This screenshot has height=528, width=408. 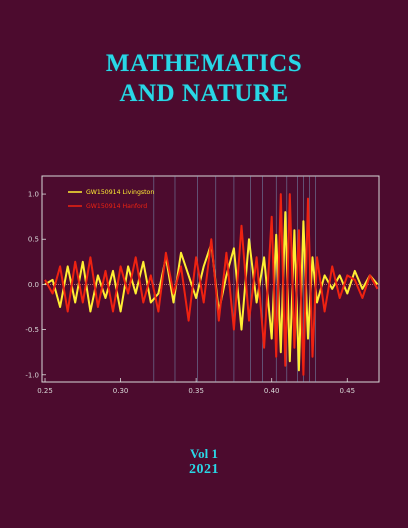 I want to click on x-tick-label: 0.40, so click(x=272, y=391).